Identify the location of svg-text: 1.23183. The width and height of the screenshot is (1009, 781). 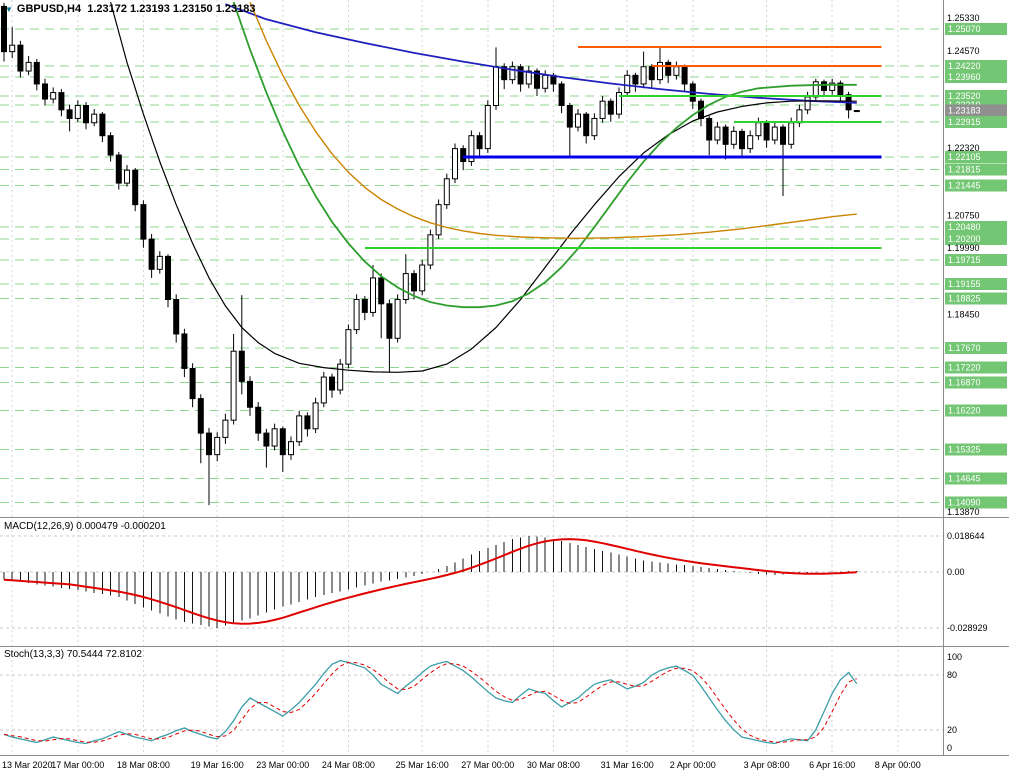
(964, 111).